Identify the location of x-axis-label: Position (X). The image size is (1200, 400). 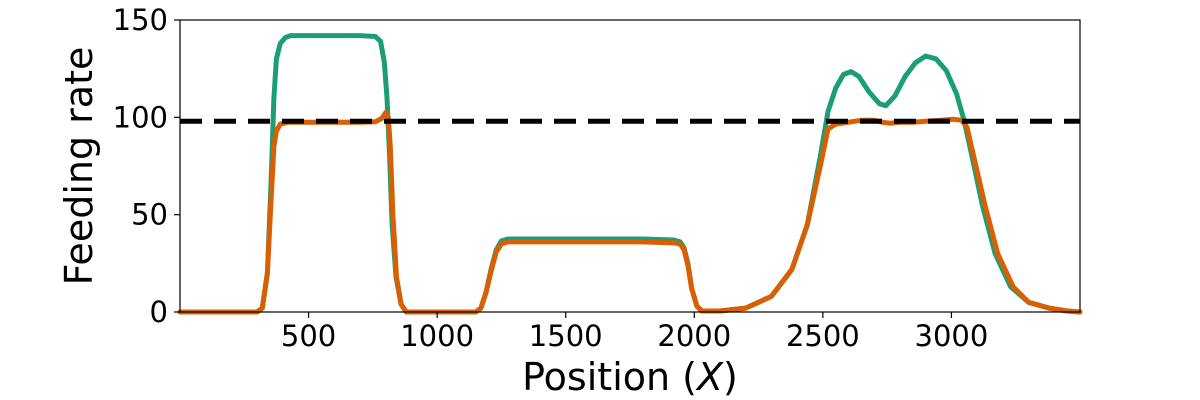
(630, 377).